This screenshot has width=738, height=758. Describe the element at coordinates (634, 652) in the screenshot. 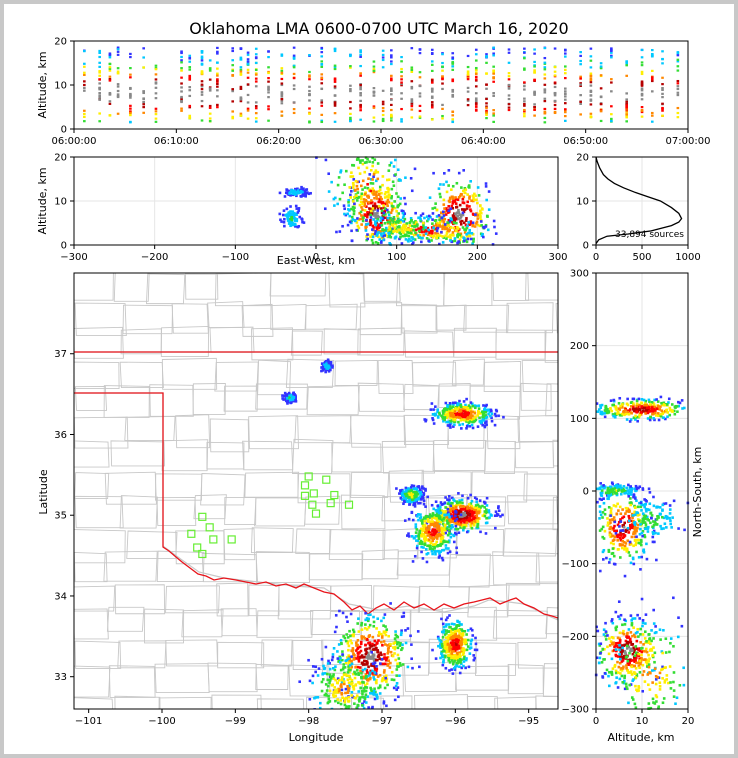

I see `north-south-source` at that location.